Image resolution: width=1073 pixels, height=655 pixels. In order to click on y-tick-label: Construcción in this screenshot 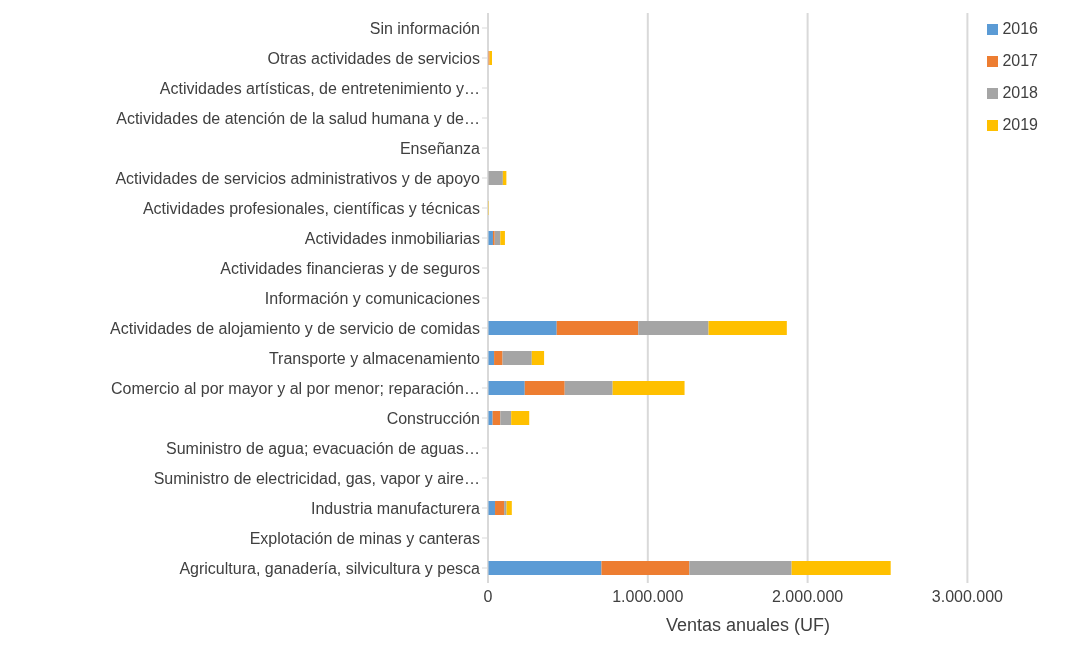, I will do `click(433, 418)`.